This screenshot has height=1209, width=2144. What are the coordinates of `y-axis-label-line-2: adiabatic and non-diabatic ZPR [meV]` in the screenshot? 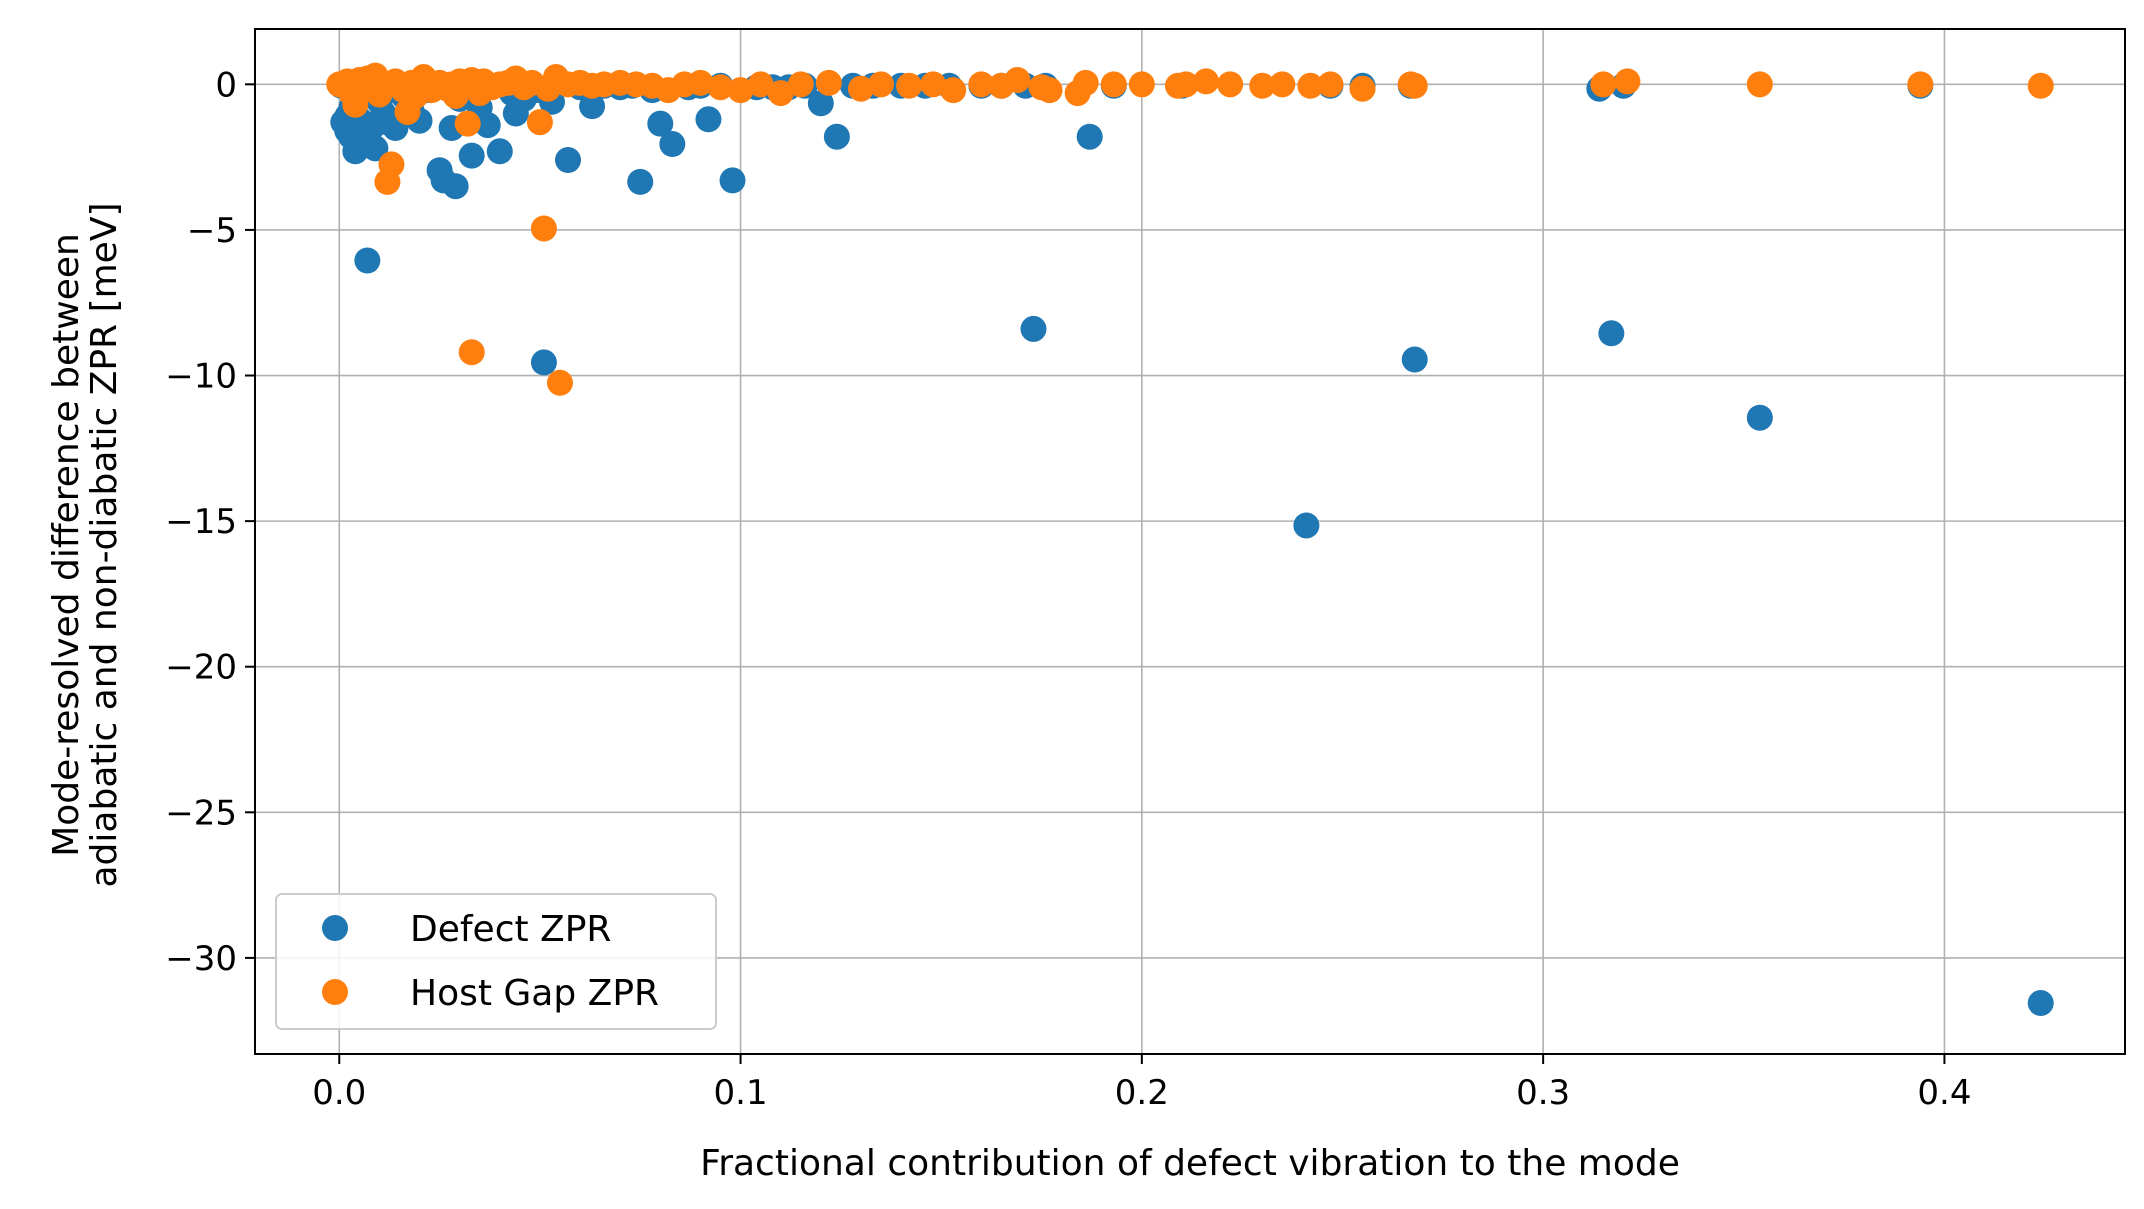 It's located at (104, 544).